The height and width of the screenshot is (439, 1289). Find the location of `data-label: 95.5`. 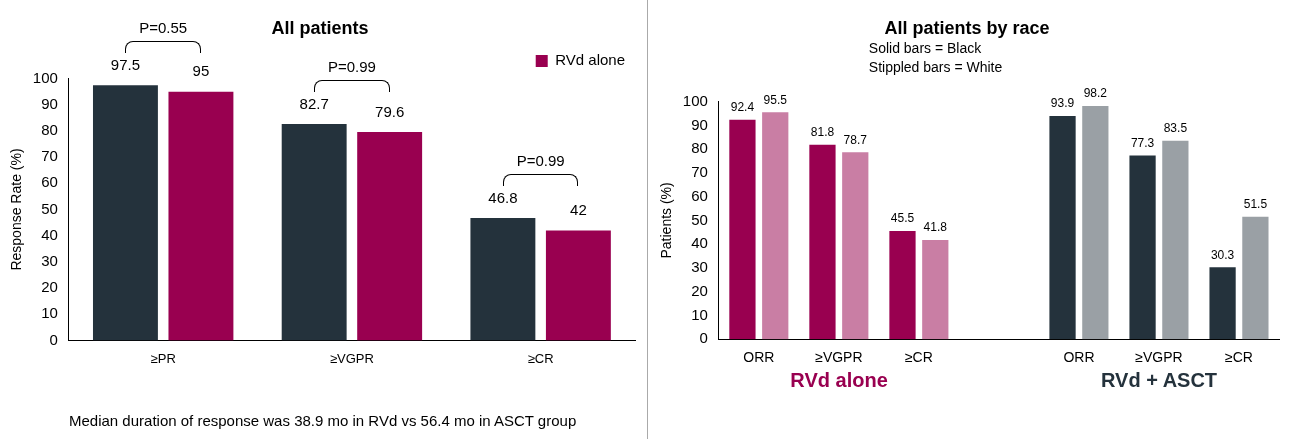

data-label: 95.5 is located at coordinates (775, 99).